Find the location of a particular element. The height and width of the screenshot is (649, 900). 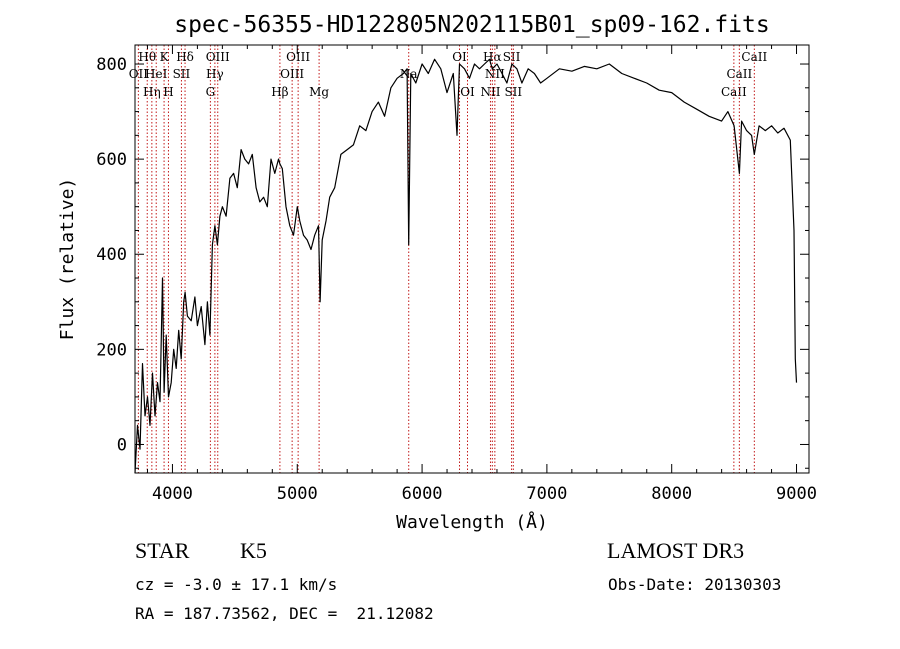

x-tick-label: 9000 is located at coordinates (796, 494).